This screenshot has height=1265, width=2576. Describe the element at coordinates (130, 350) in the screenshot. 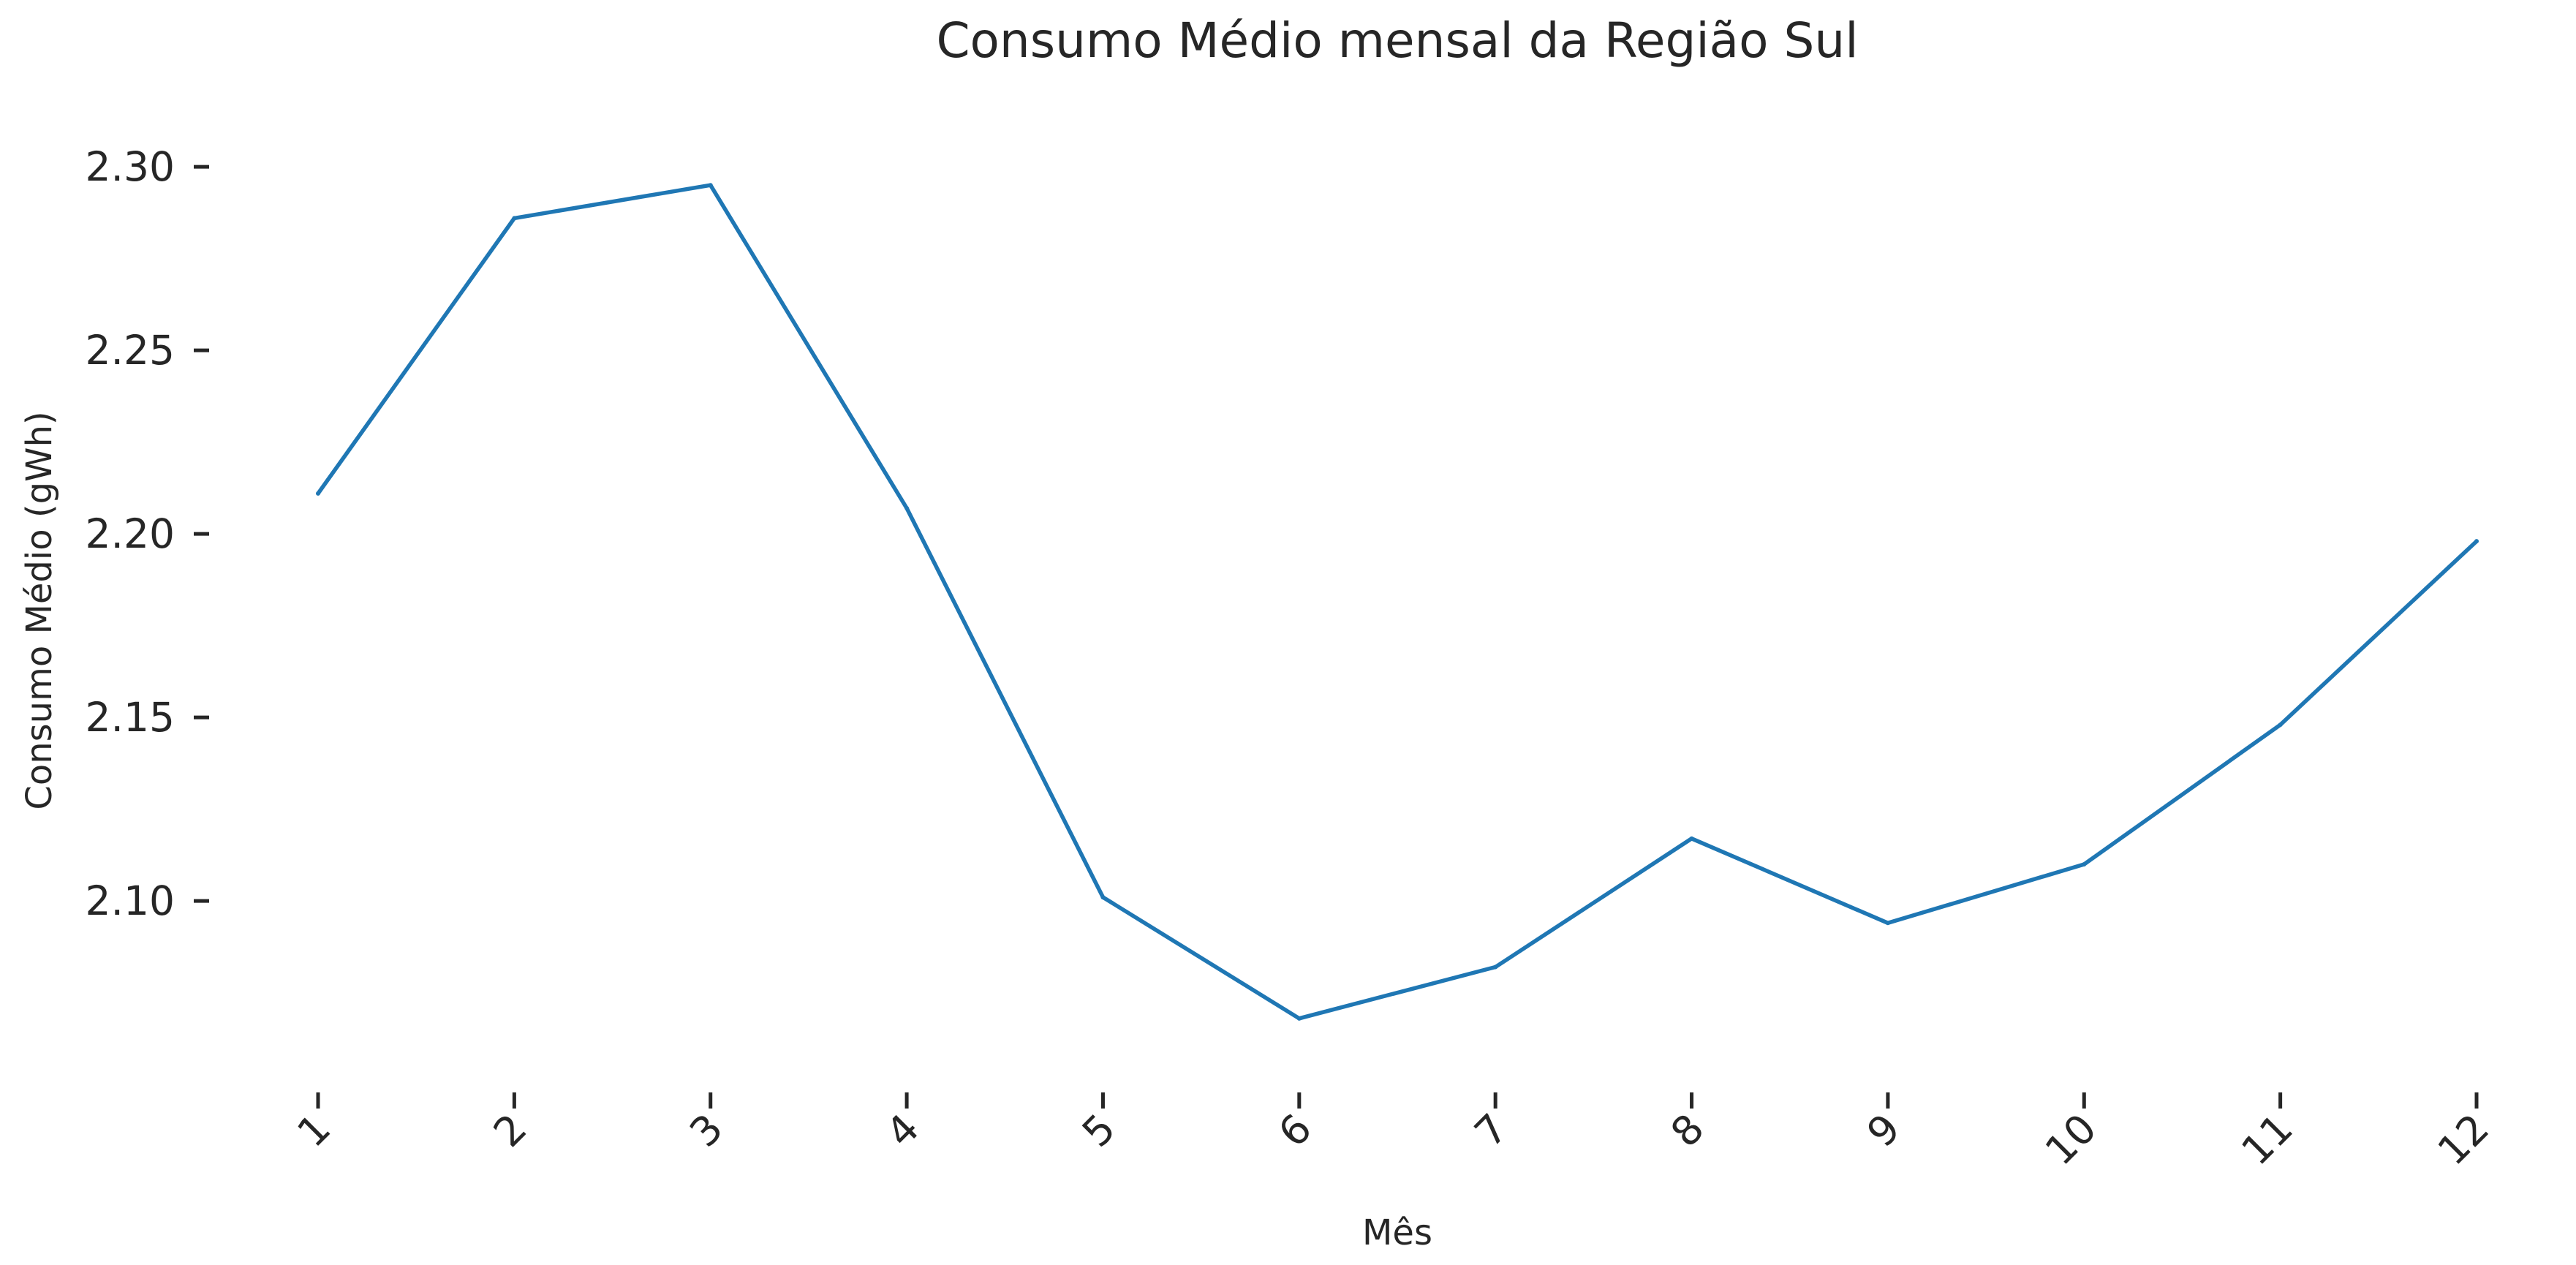

I see `y-tick-label: 2.25` at that location.